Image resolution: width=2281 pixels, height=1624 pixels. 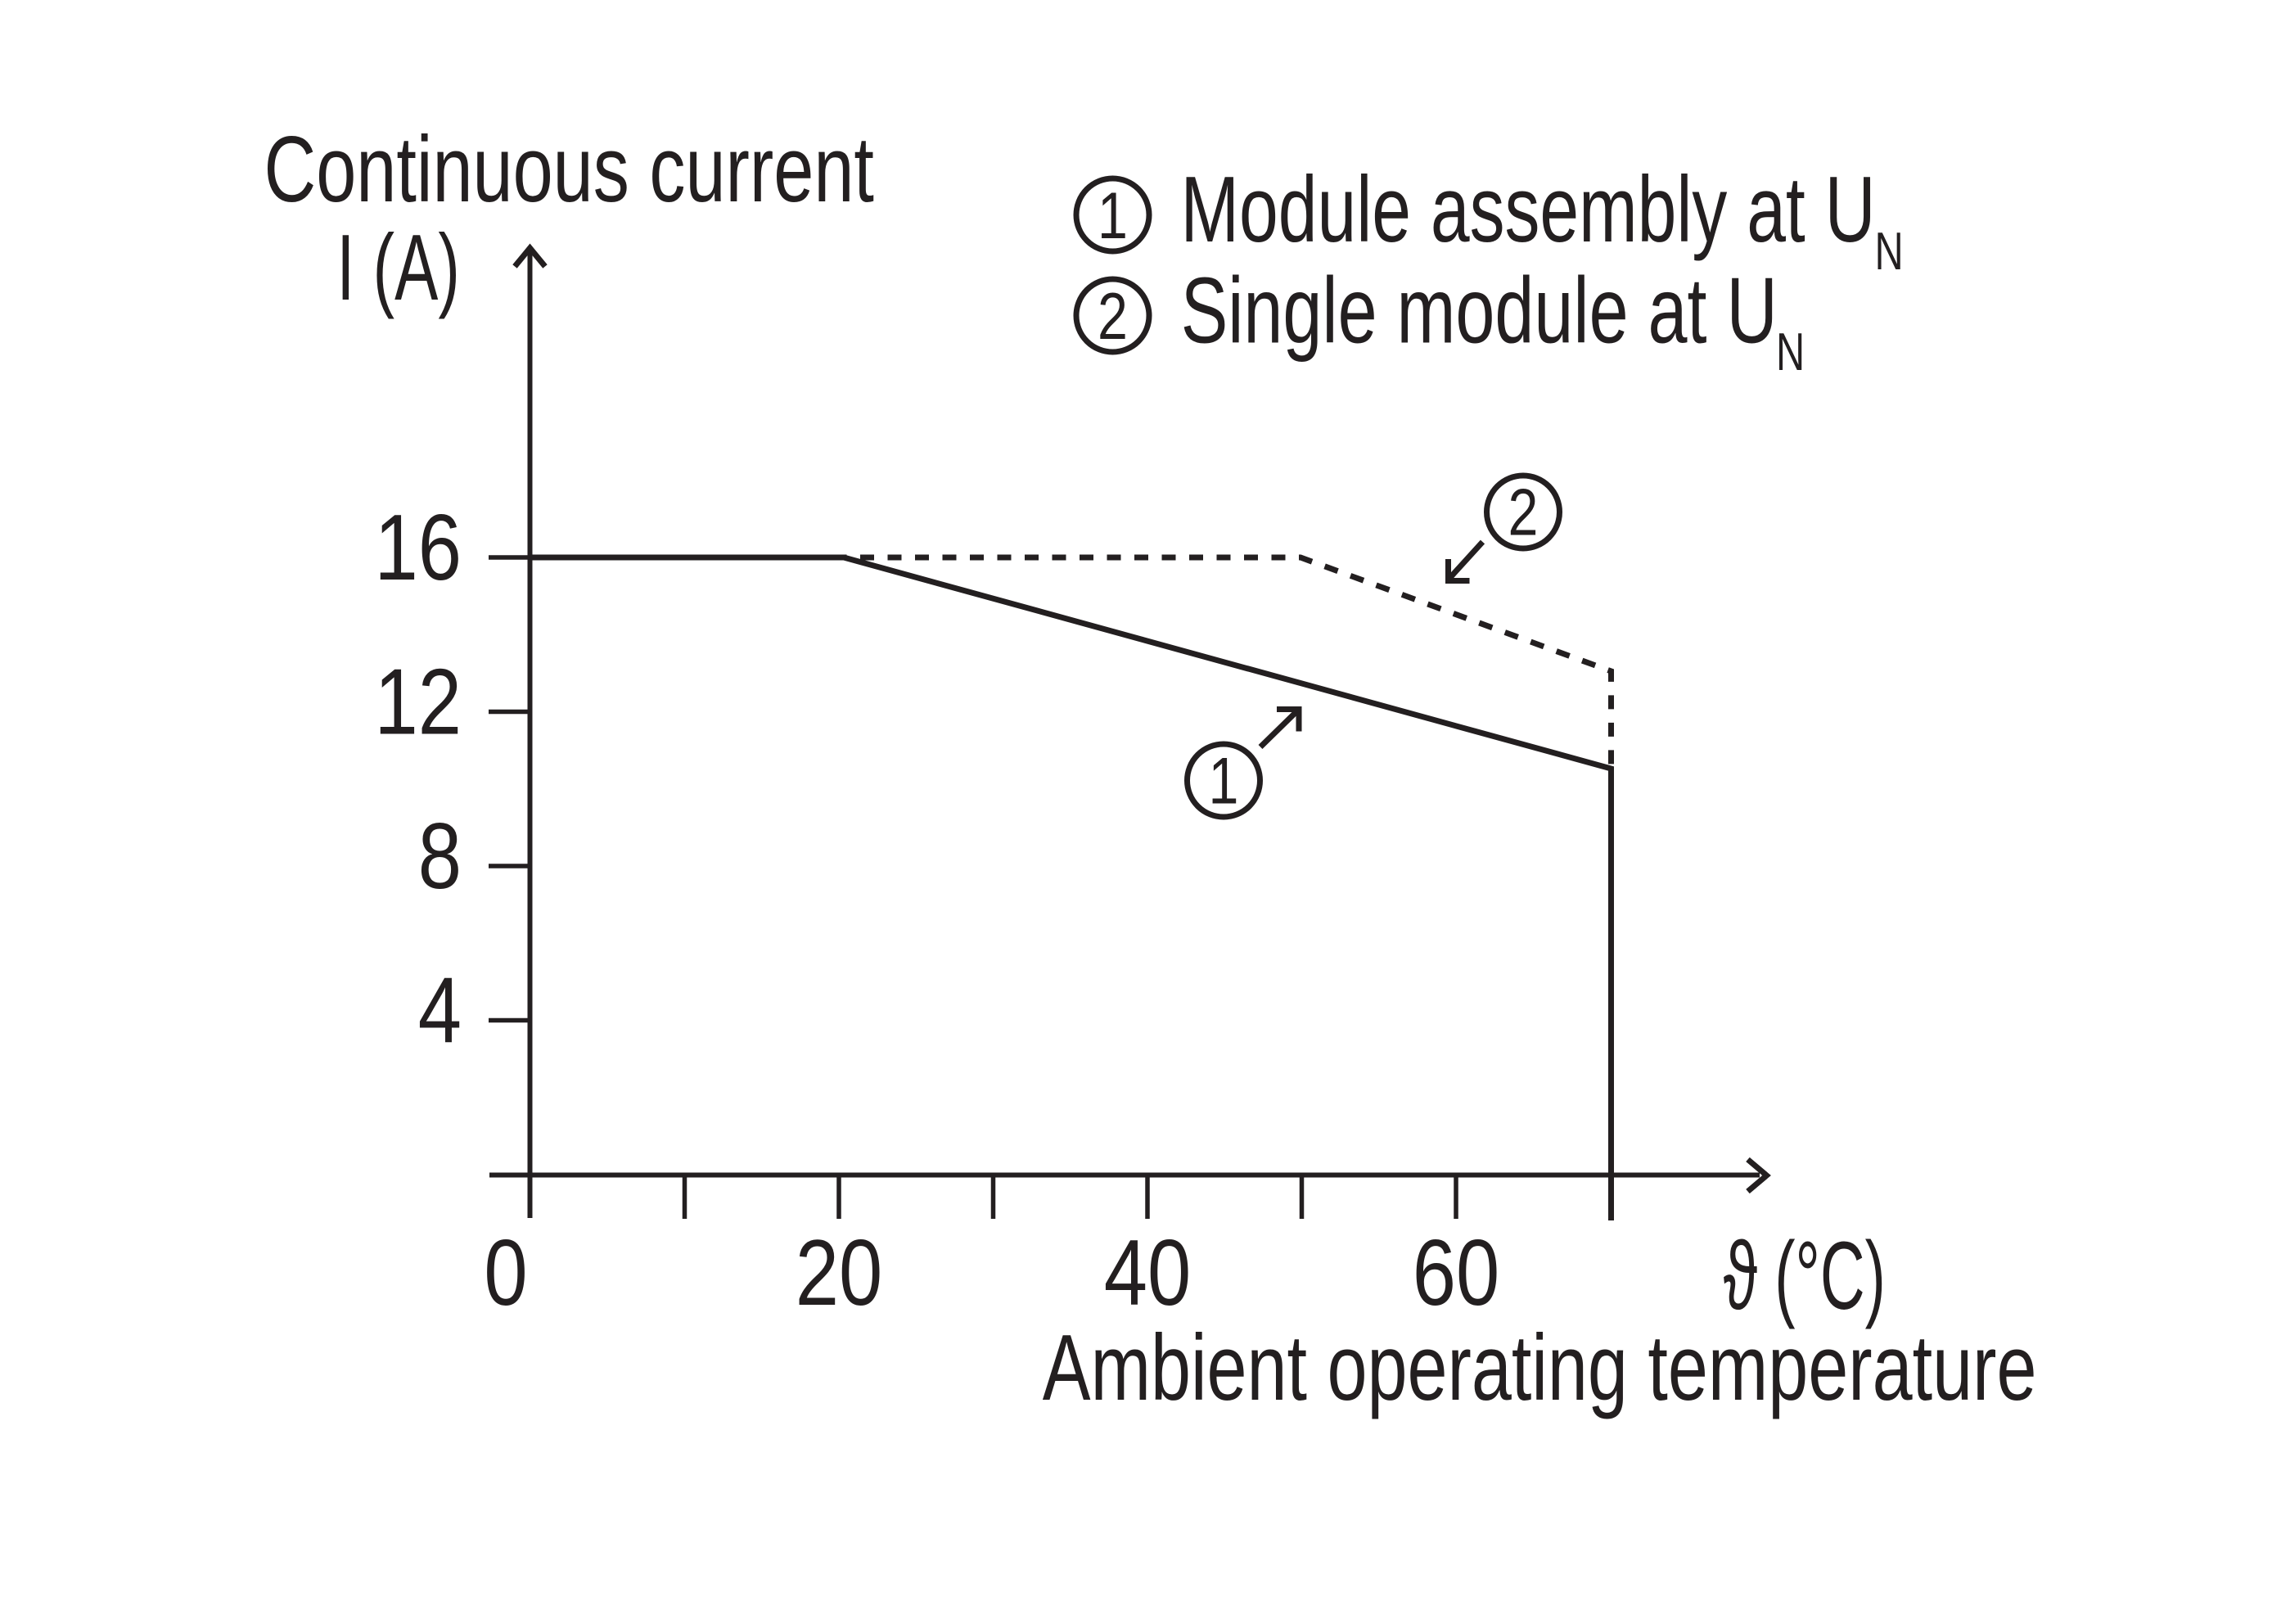 I want to click on svg-text: Continuous current, so click(x=569, y=169).